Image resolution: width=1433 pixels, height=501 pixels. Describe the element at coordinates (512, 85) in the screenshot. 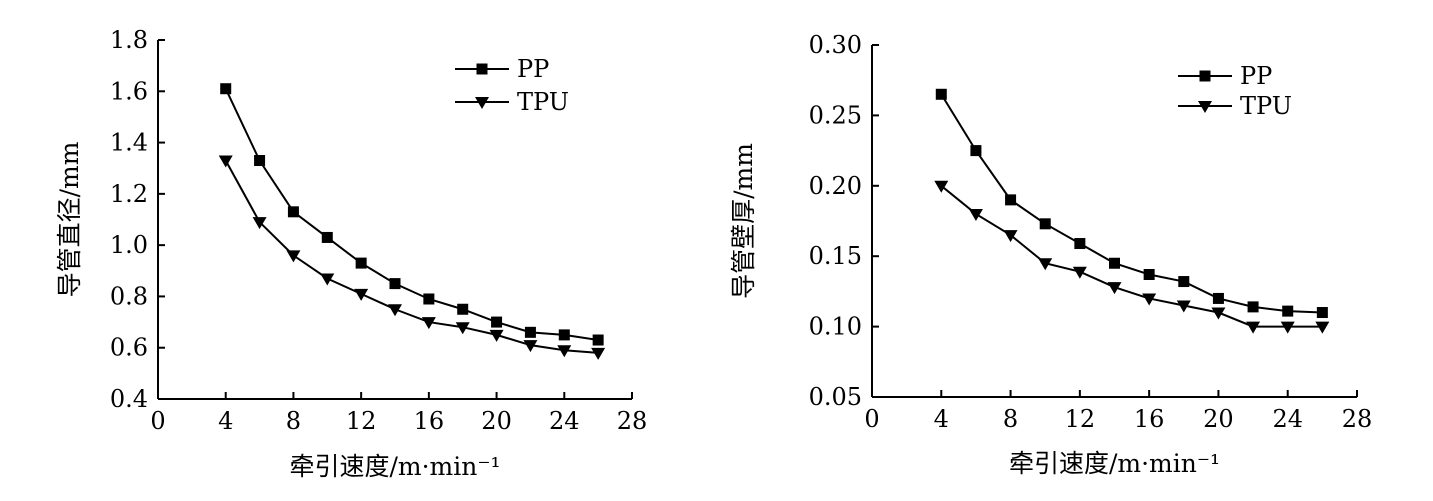

I see `legend: PP TPU` at that location.